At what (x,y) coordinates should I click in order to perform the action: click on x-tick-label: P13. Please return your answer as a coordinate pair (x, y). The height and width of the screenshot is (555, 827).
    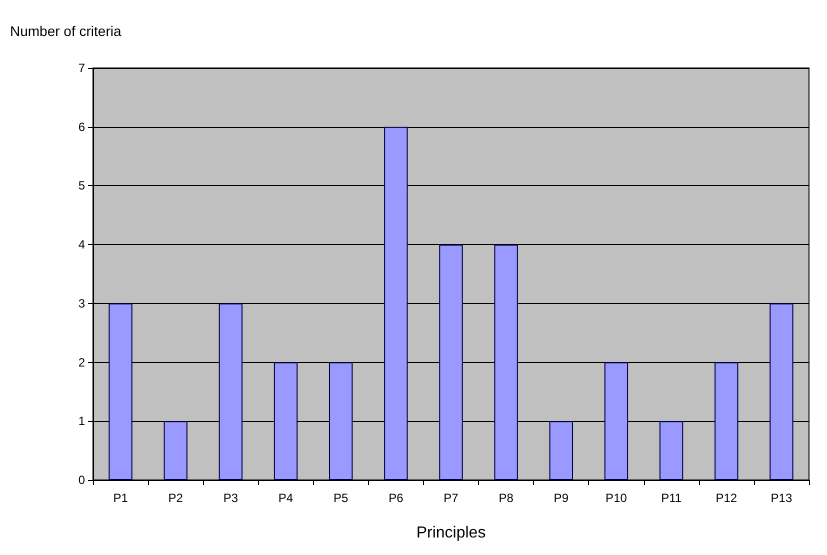
    Looking at the image, I should click on (781, 498).